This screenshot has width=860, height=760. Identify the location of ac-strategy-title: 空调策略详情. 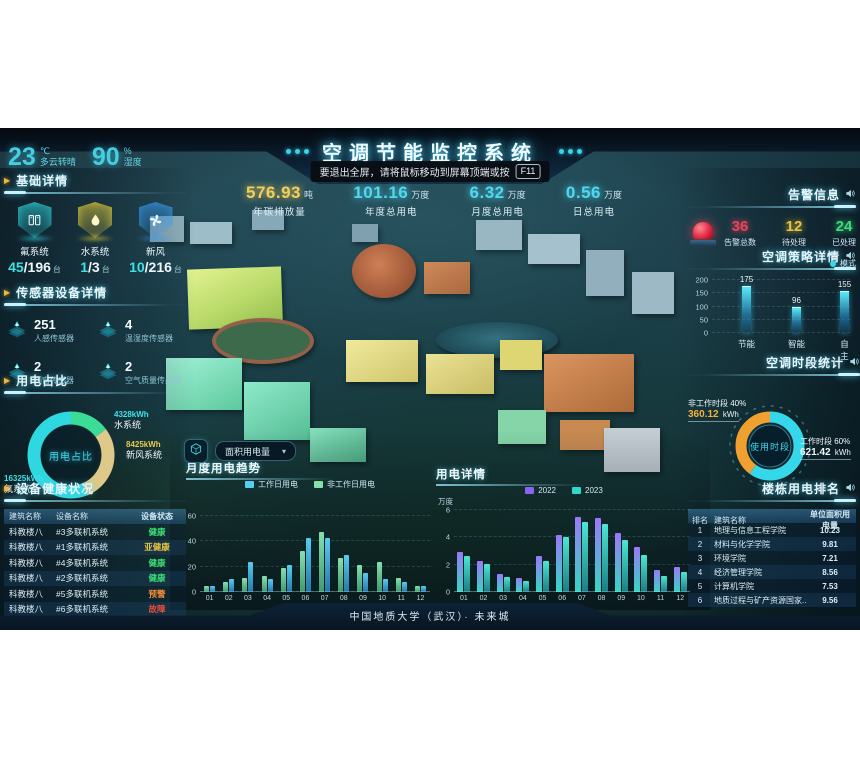
(800, 257).